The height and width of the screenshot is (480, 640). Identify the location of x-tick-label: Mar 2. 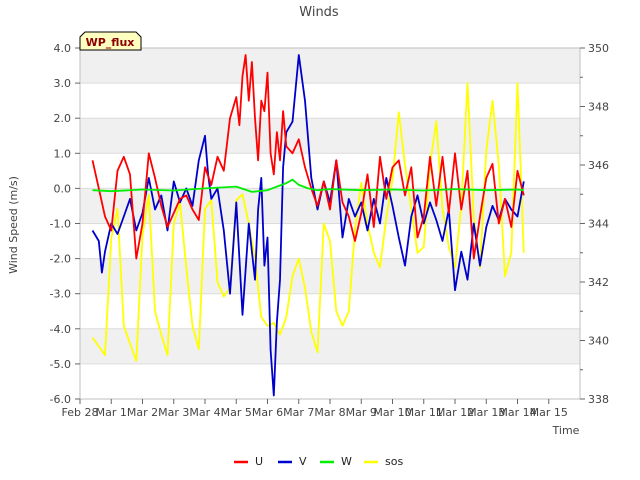
(142, 412).